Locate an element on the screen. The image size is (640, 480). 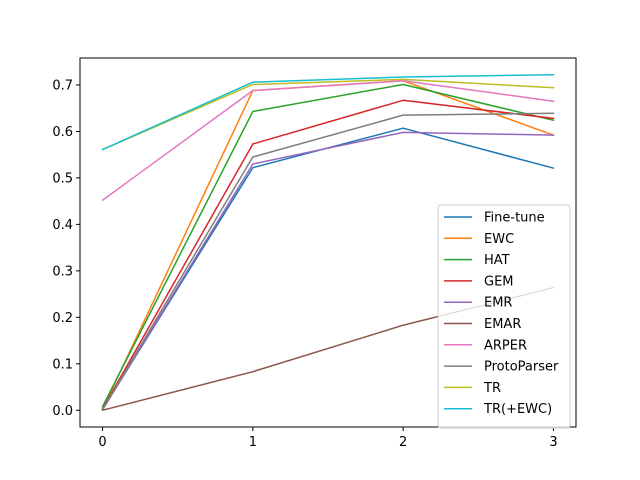
legend-label: GEM is located at coordinates (499, 281).